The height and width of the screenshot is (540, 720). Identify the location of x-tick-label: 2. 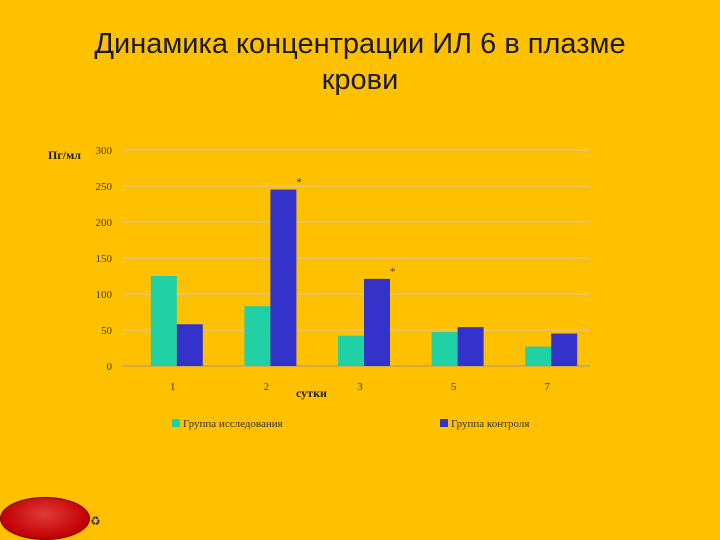
(267, 387).